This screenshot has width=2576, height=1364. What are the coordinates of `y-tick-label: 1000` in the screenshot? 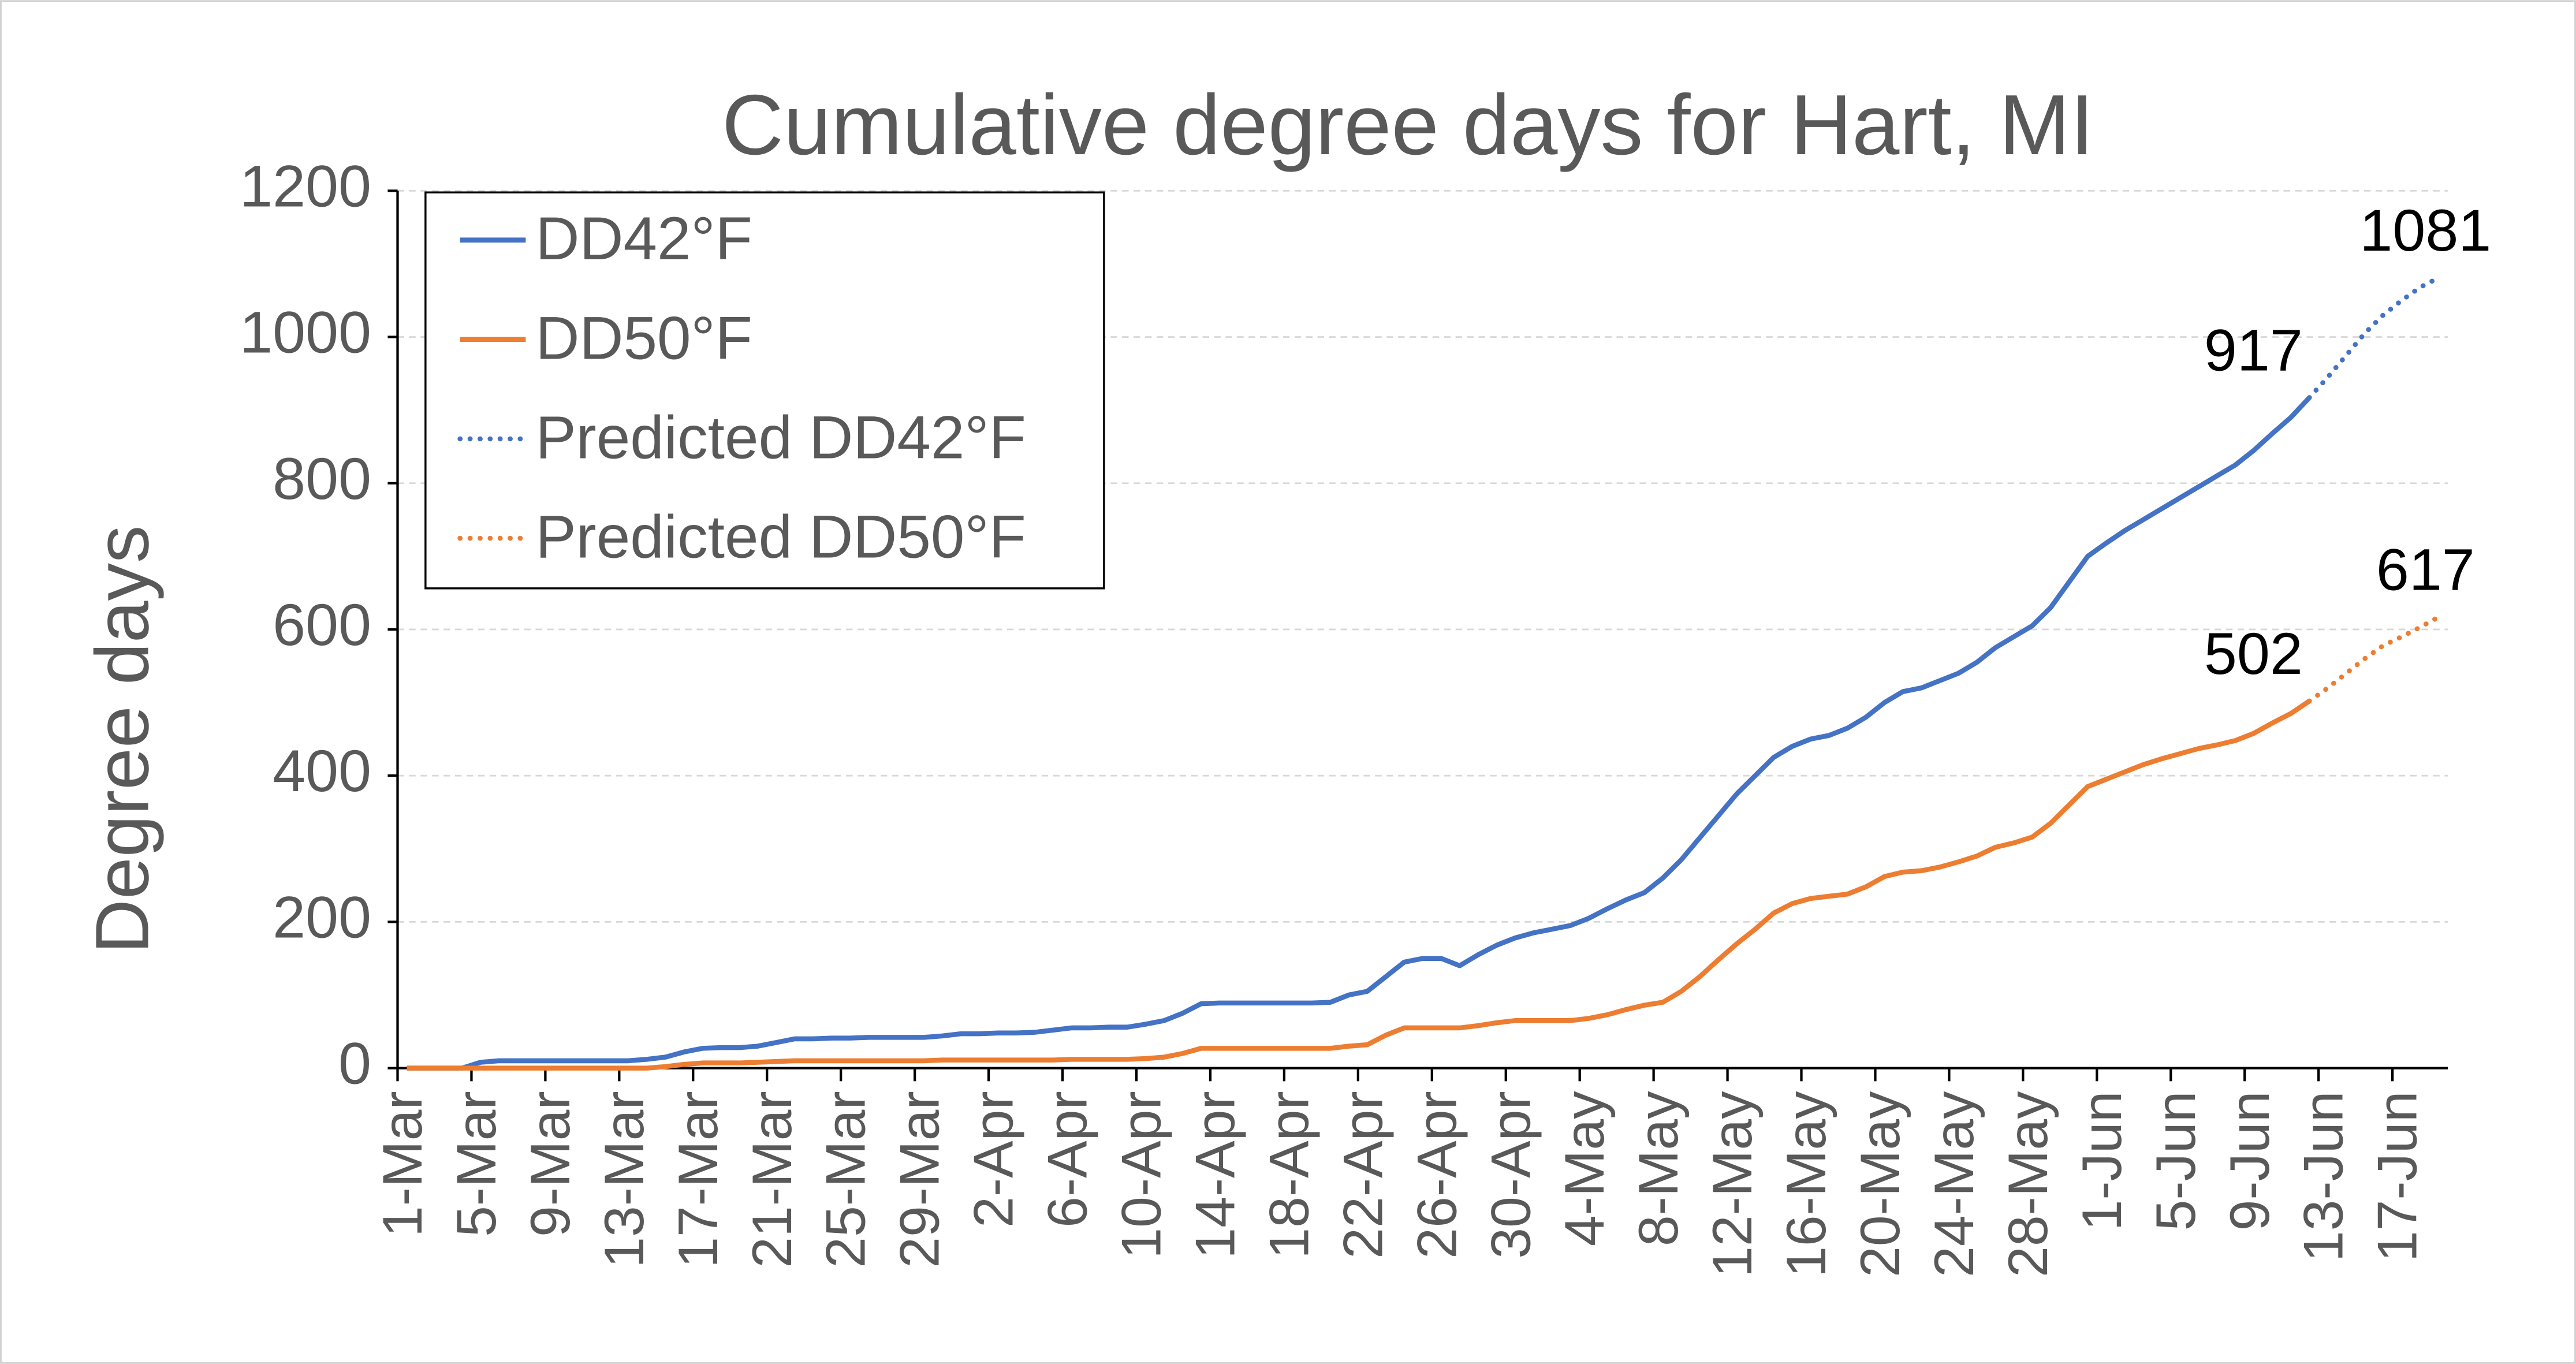 It's located at (305, 332).